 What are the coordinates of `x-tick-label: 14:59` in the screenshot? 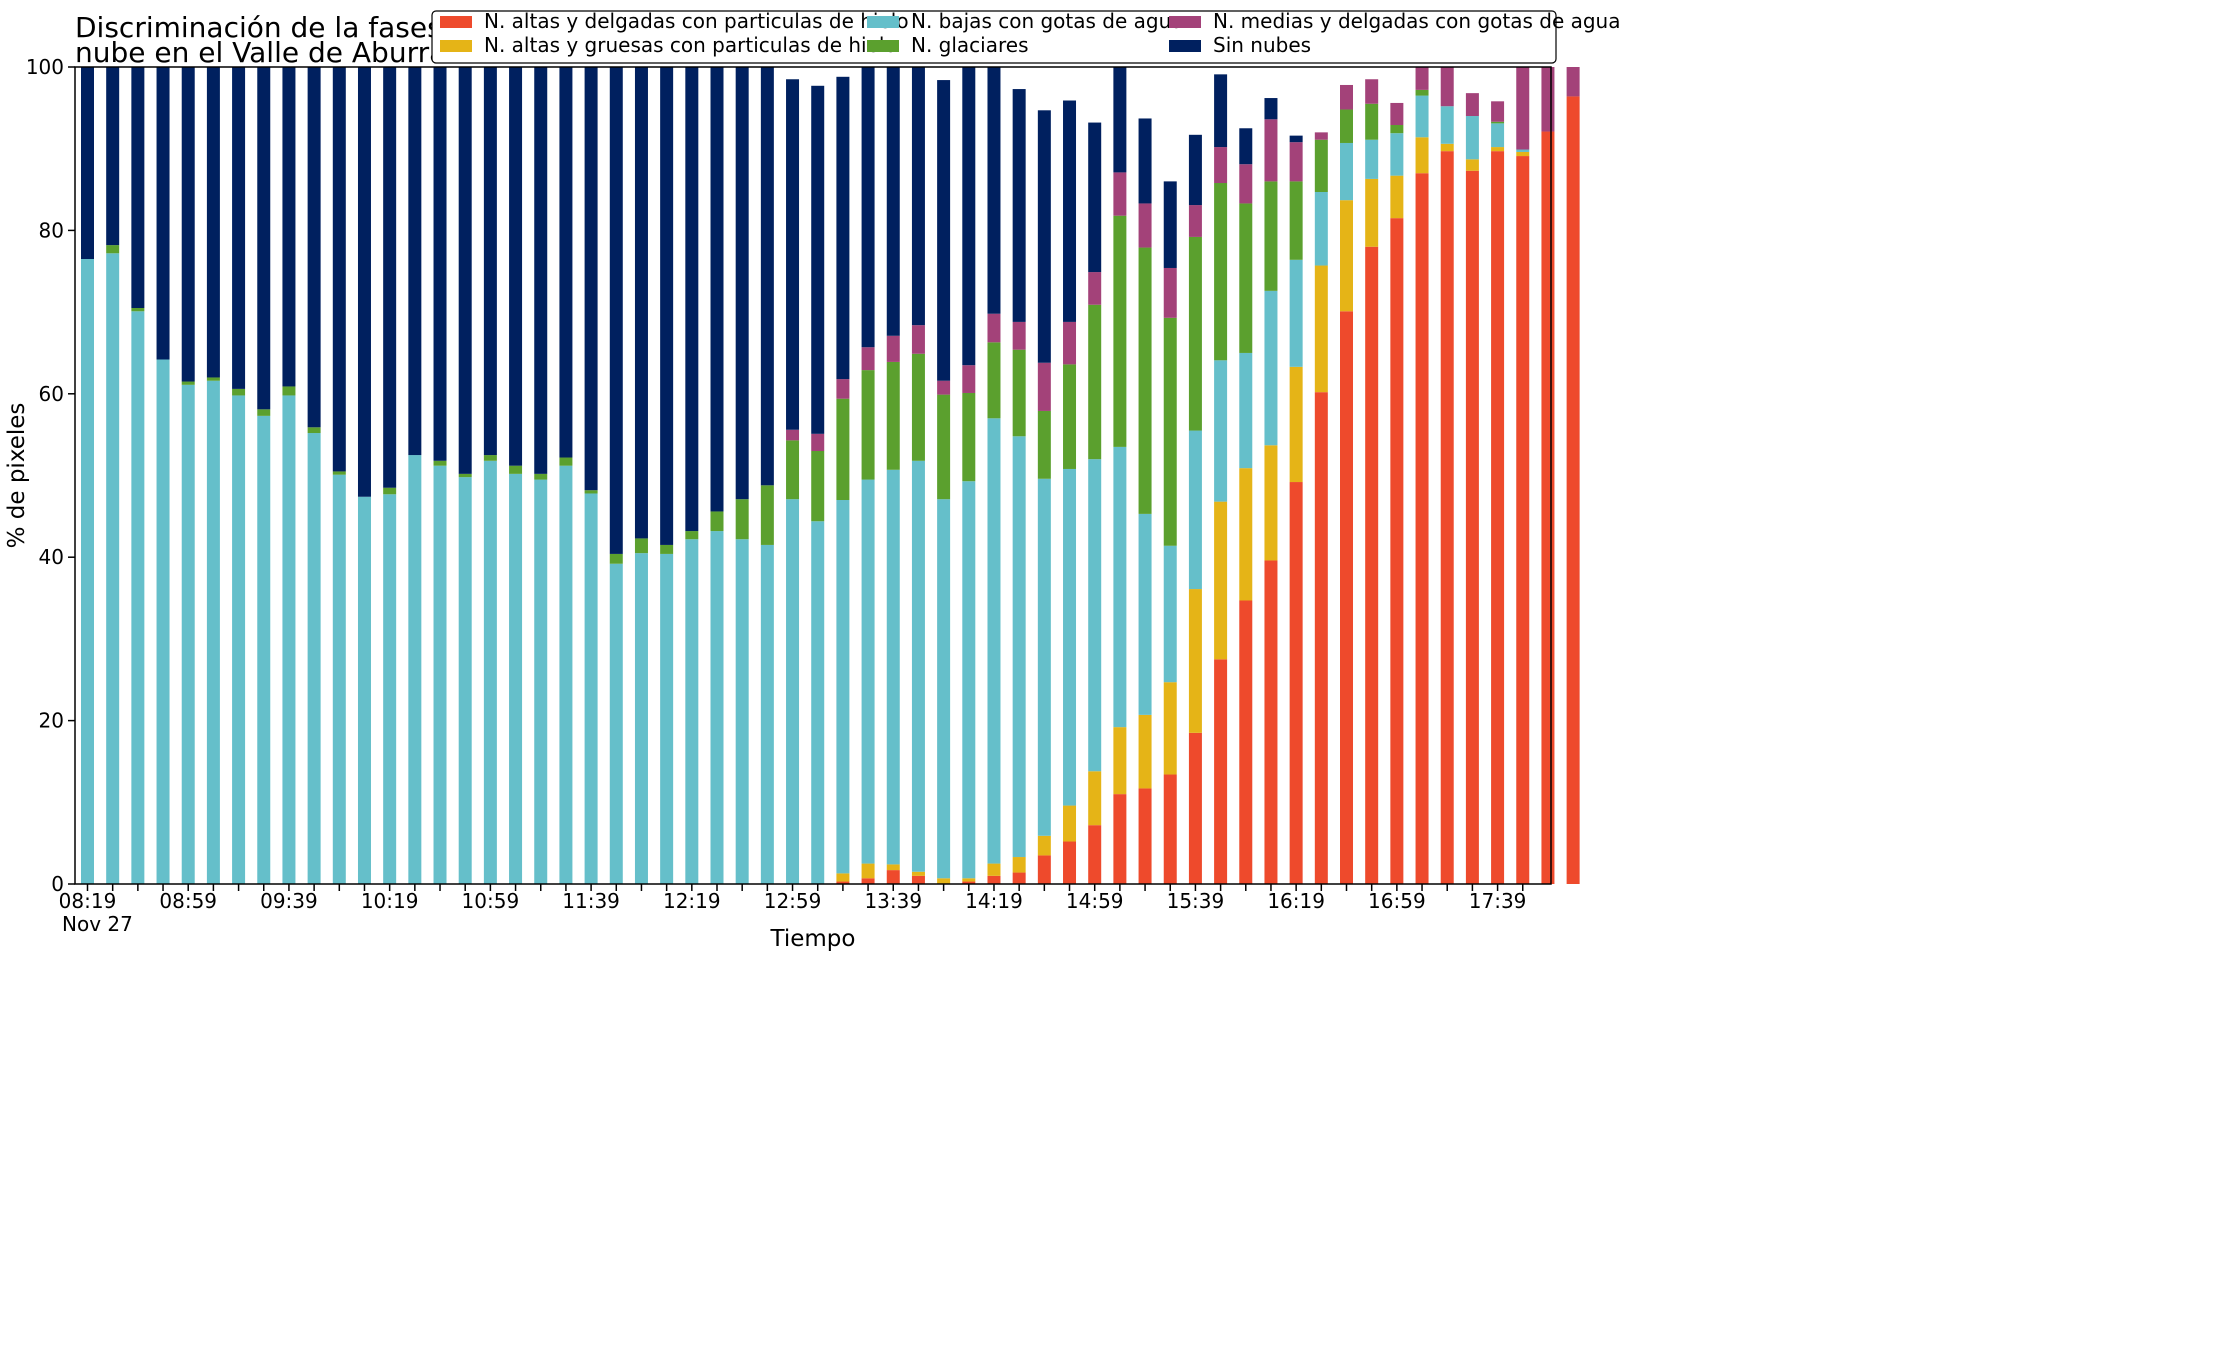 It's located at (1095, 901).